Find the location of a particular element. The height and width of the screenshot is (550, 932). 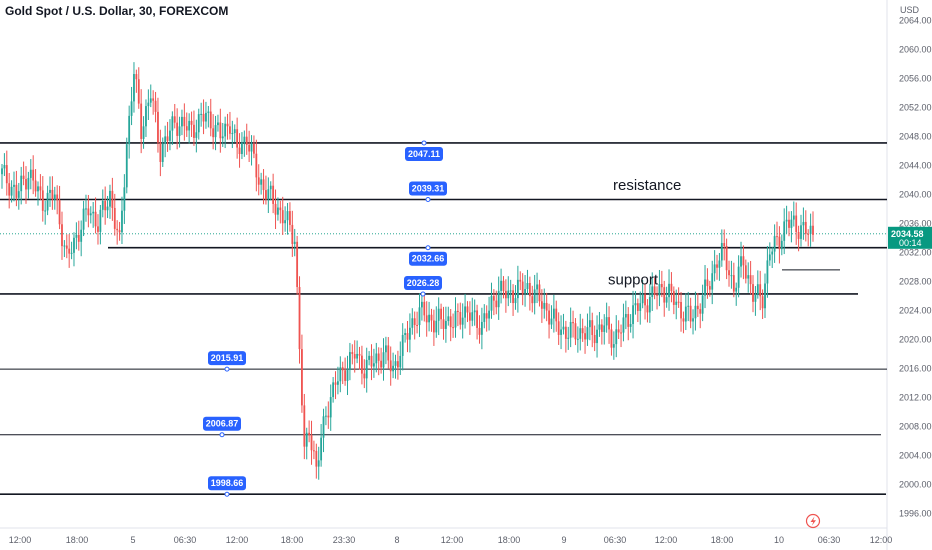

level-price-label: 2006.87 is located at coordinates (222, 427).